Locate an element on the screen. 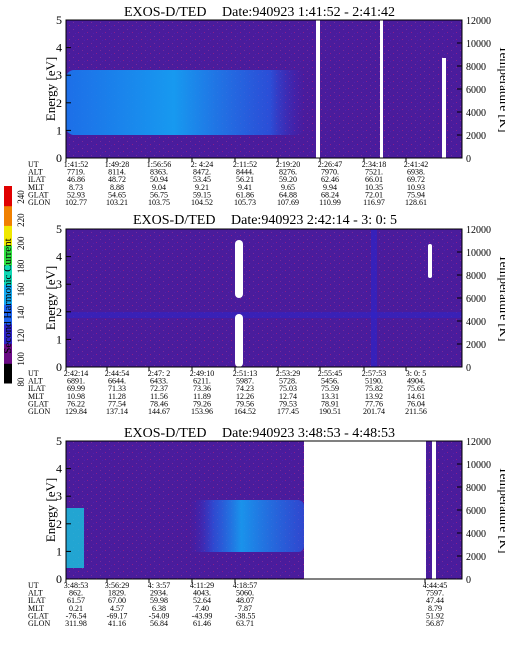  y2-tick-label: 8000 is located at coordinates (476, 67).